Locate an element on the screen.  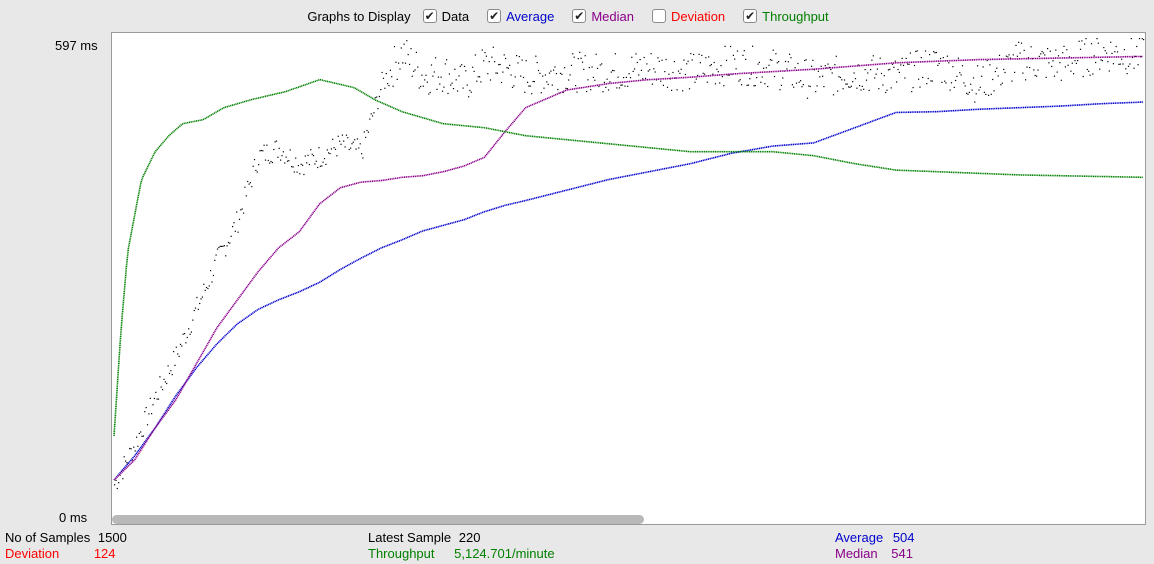
throughput-label: Throughput is located at coordinates (401, 553).